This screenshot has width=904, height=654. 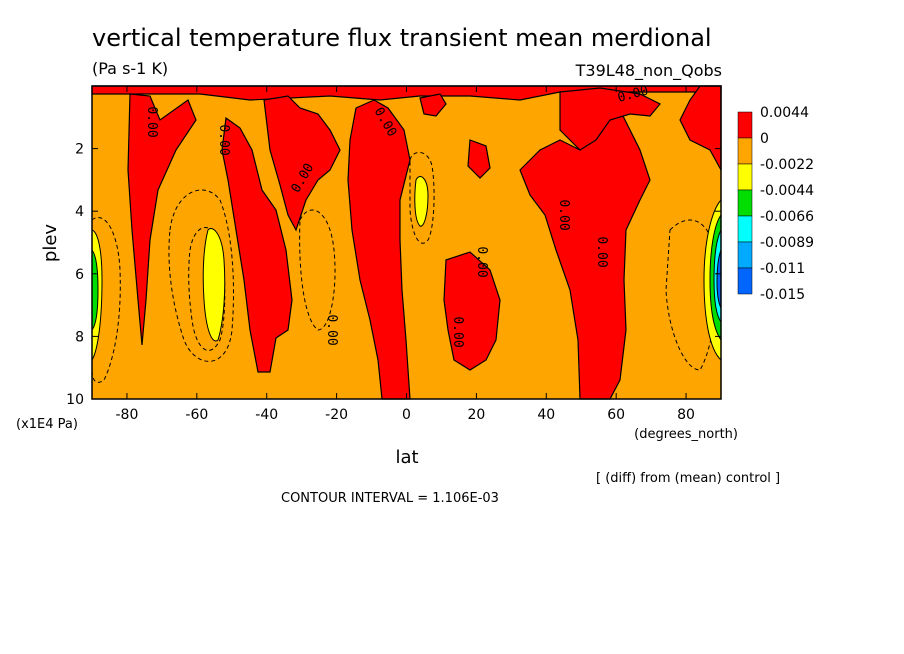 What do you see at coordinates (787, 243) in the screenshot?
I see `legend-level-label: -0.0089` at bounding box center [787, 243].